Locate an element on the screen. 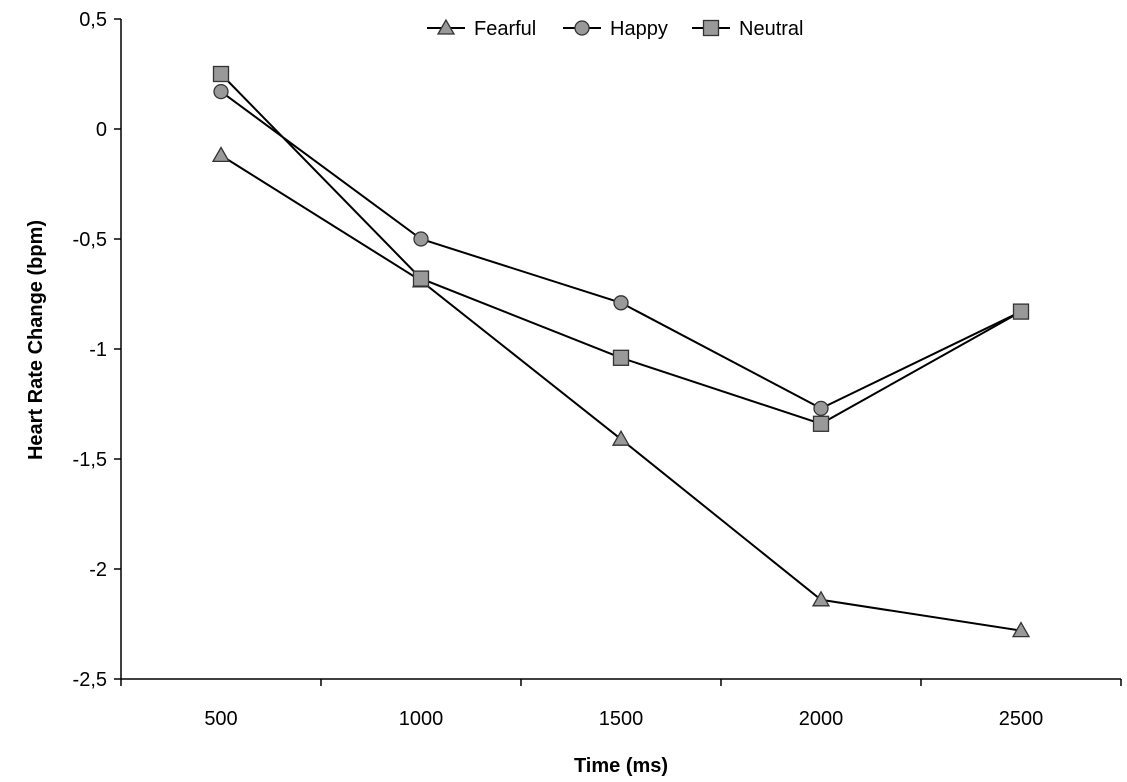 This screenshot has width=1127, height=782. x-tick-label: 2000 is located at coordinates (821, 719).